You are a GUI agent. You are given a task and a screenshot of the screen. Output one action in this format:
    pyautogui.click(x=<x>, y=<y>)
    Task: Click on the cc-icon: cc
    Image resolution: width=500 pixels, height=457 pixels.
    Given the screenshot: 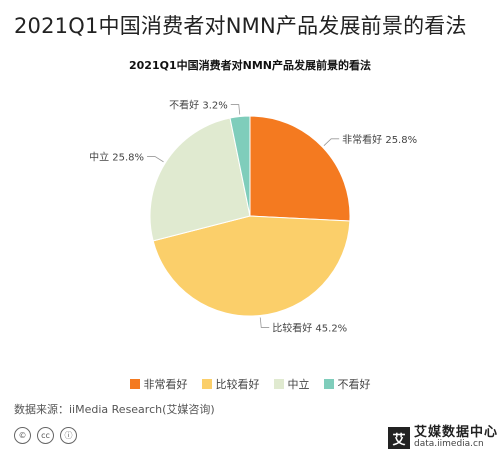 What is the action you would take?
    pyautogui.click(x=45, y=435)
    